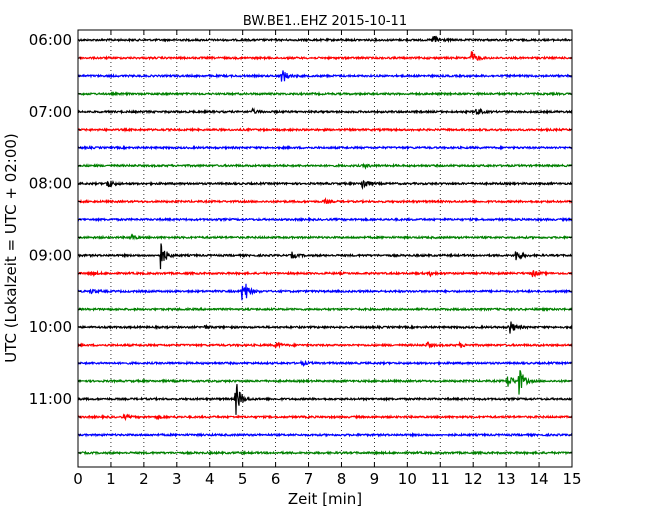 This screenshot has height=520, width=650. What do you see at coordinates (276, 479) in the screenshot?
I see `x-tick-label-6: 6` at bounding box center [276, 479].